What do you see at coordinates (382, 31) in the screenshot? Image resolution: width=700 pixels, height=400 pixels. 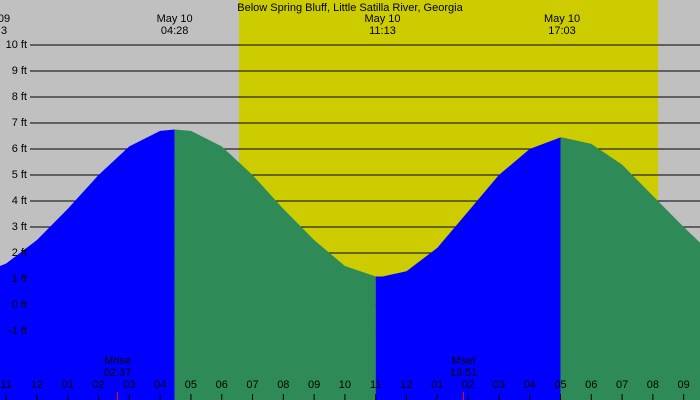 I see `event-time: 11:13` at bounding box center [382, 31].